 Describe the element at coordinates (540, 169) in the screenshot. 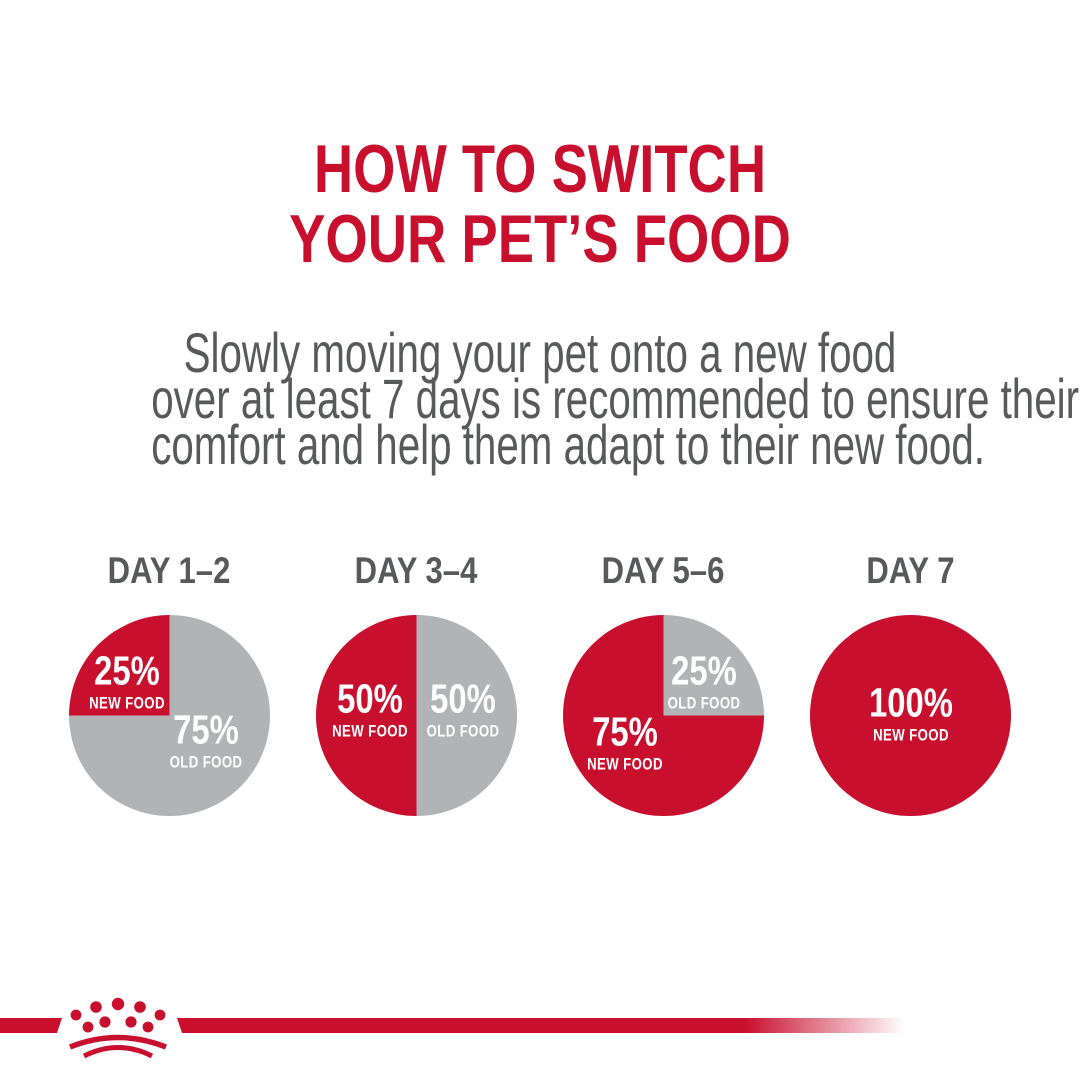

I see `title-line-1: HOW TO SWITCH` at that location.